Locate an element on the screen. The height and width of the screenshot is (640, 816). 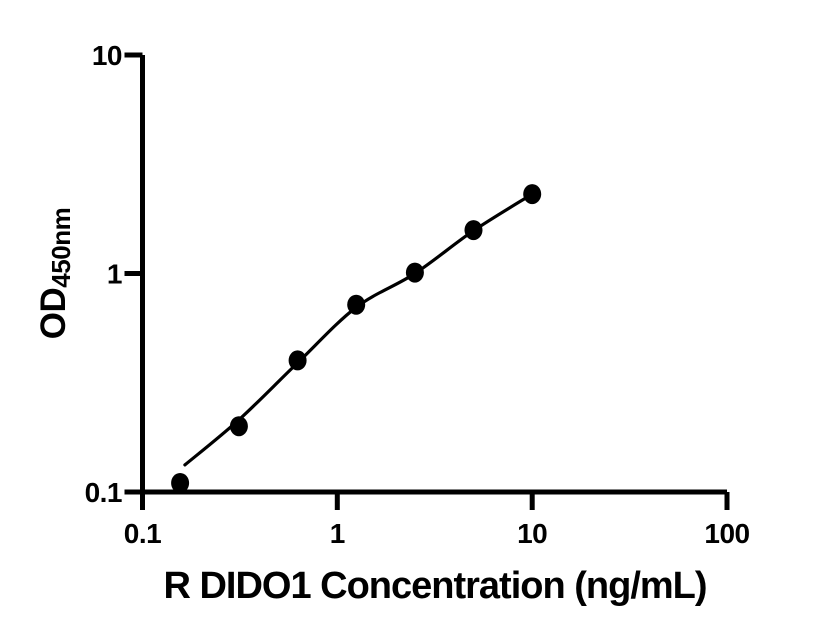
x-tick-label: 1 is located at coordinates (337, 533).